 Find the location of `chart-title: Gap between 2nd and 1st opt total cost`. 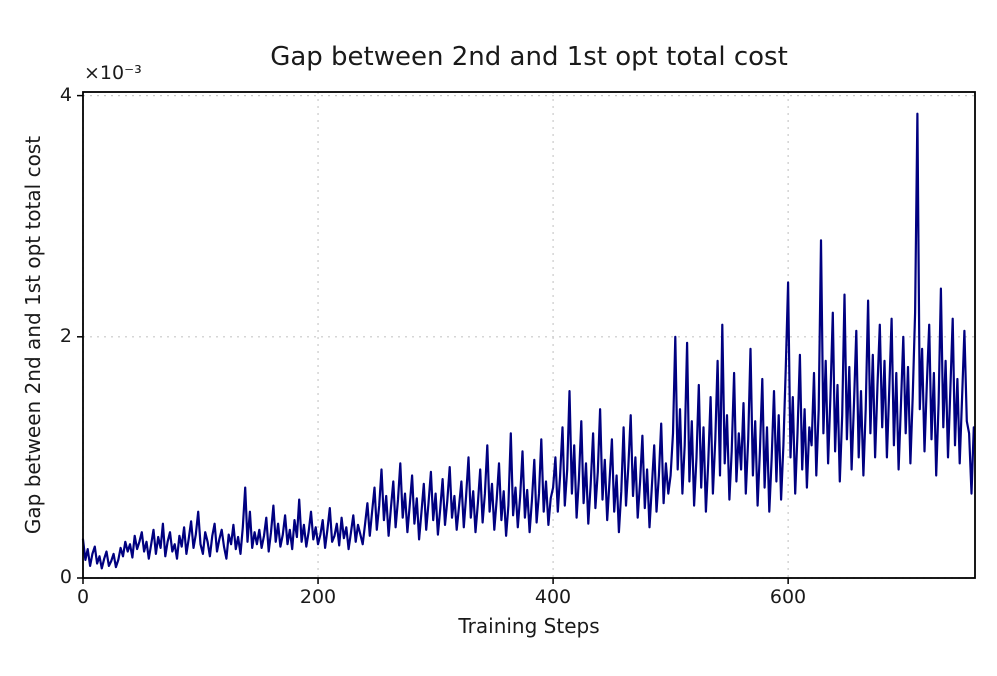

chart-title: Gap between 2nd and 1st opt total cost is located at coordinates (529, 57).